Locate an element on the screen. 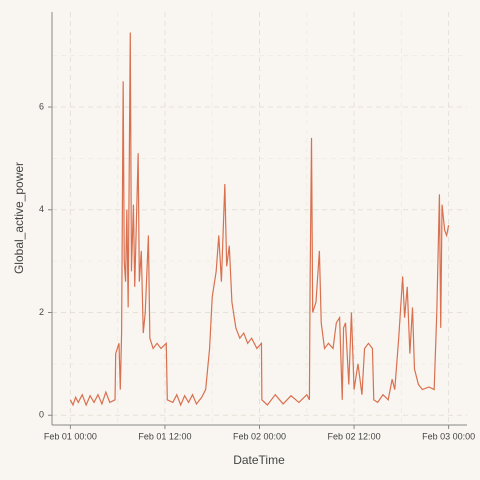 The image size is (480, 480). x-tick-label: Feb 03 00:00 is located at coordinates (448, 436).